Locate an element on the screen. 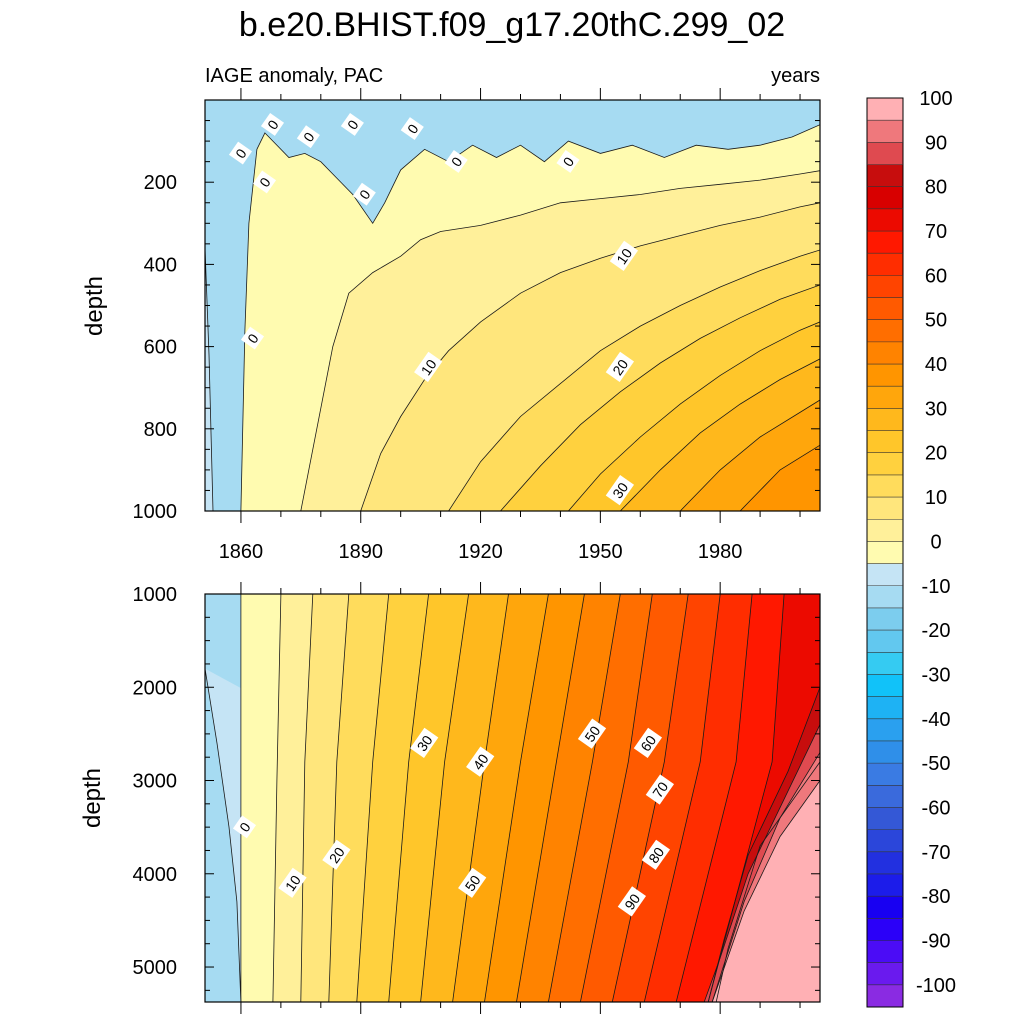  chart-subtitle-right: years is located at coordinates (795, 76).